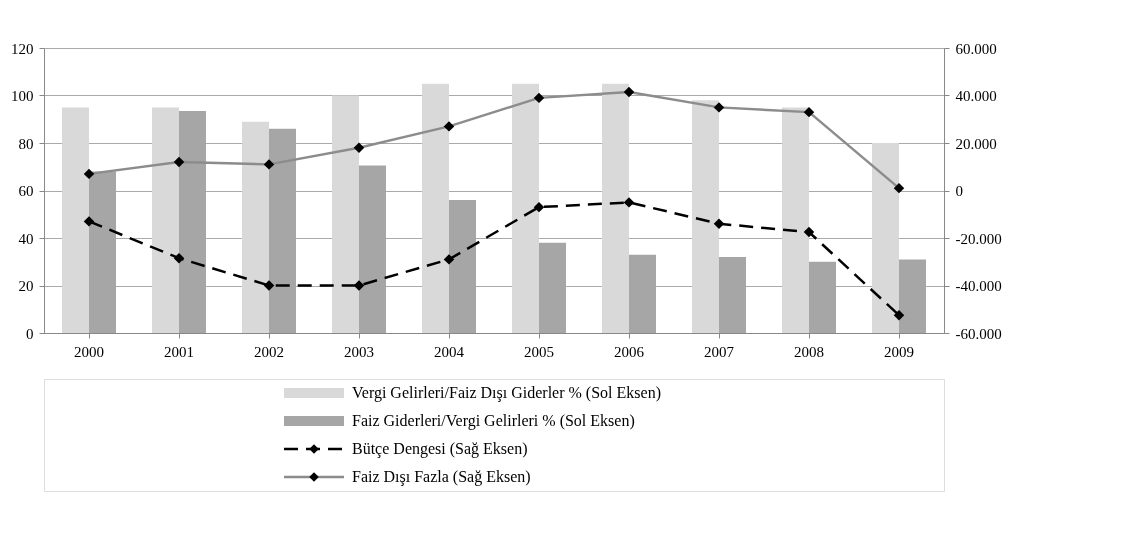 The image size is (1145, 558). Describe the element at coordinates (506, 393) in the screenshot. I see `legend-label: Vergi Gelirleri/Faiz Dışı Giderler % (Sol Eksen)` at that location.